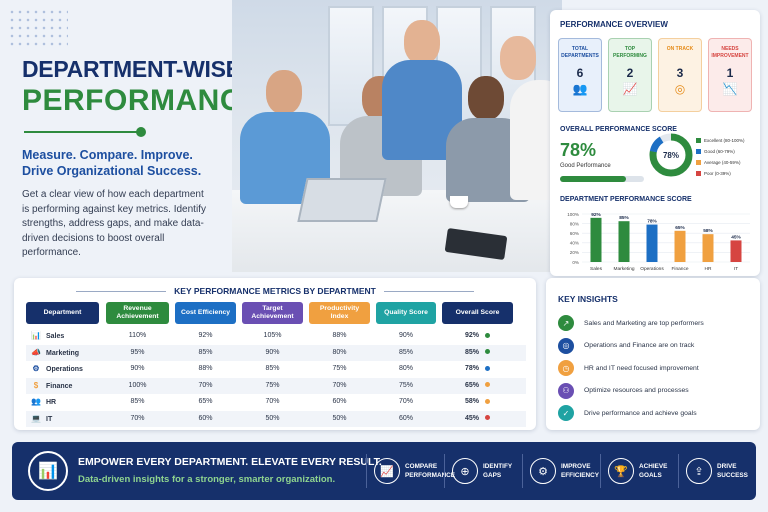  Describe the element at coordinates (137, 313) in the screenshot. I see `column-header: Revenue Achievement` at that location.